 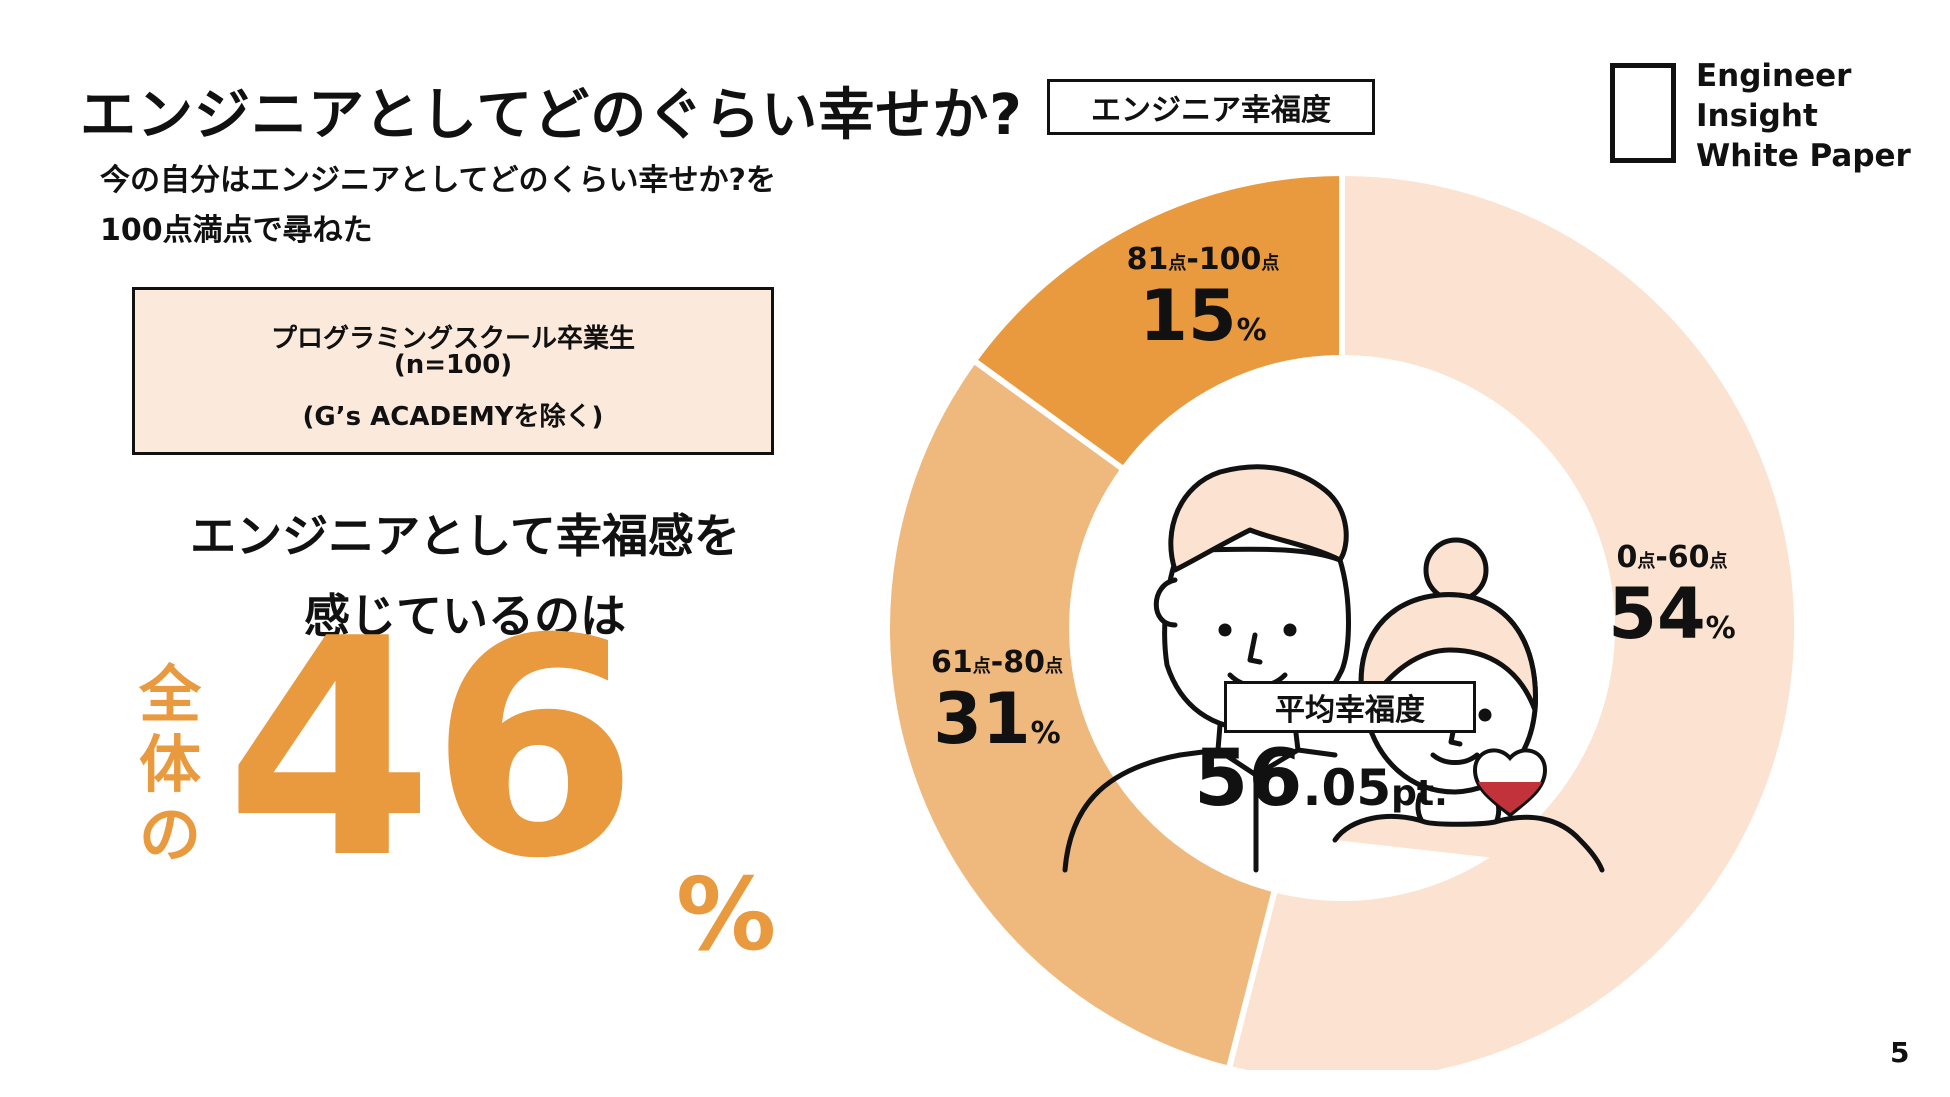 I want to click on segment-label-mid-value: 31%, so click(x=997, y=719).